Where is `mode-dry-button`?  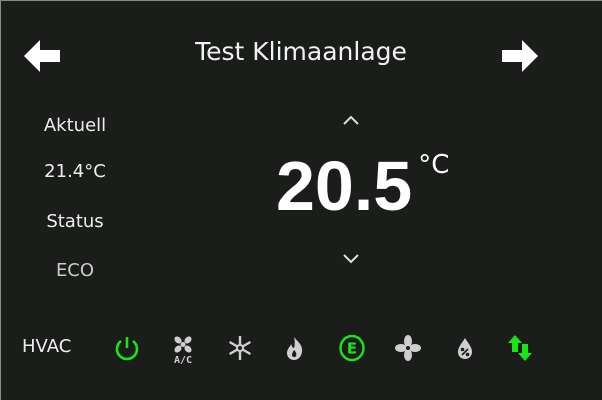 mode-dry-button is located at coordinates (465, 348).